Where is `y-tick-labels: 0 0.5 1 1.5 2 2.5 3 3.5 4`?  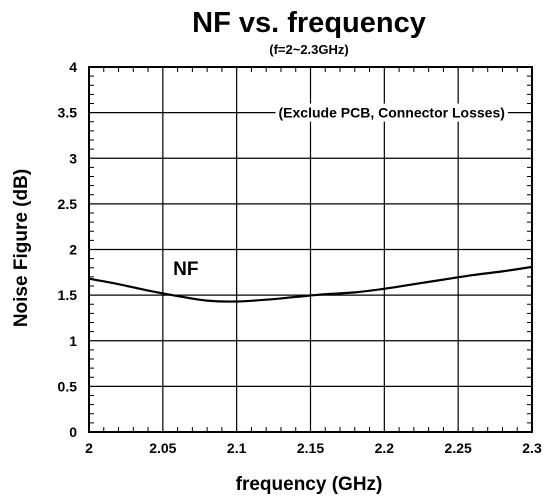
y-tick-labels: 0 0.5 1 1.5 2 2.5 3 3.5 4 is located at coordinates (68, 249).